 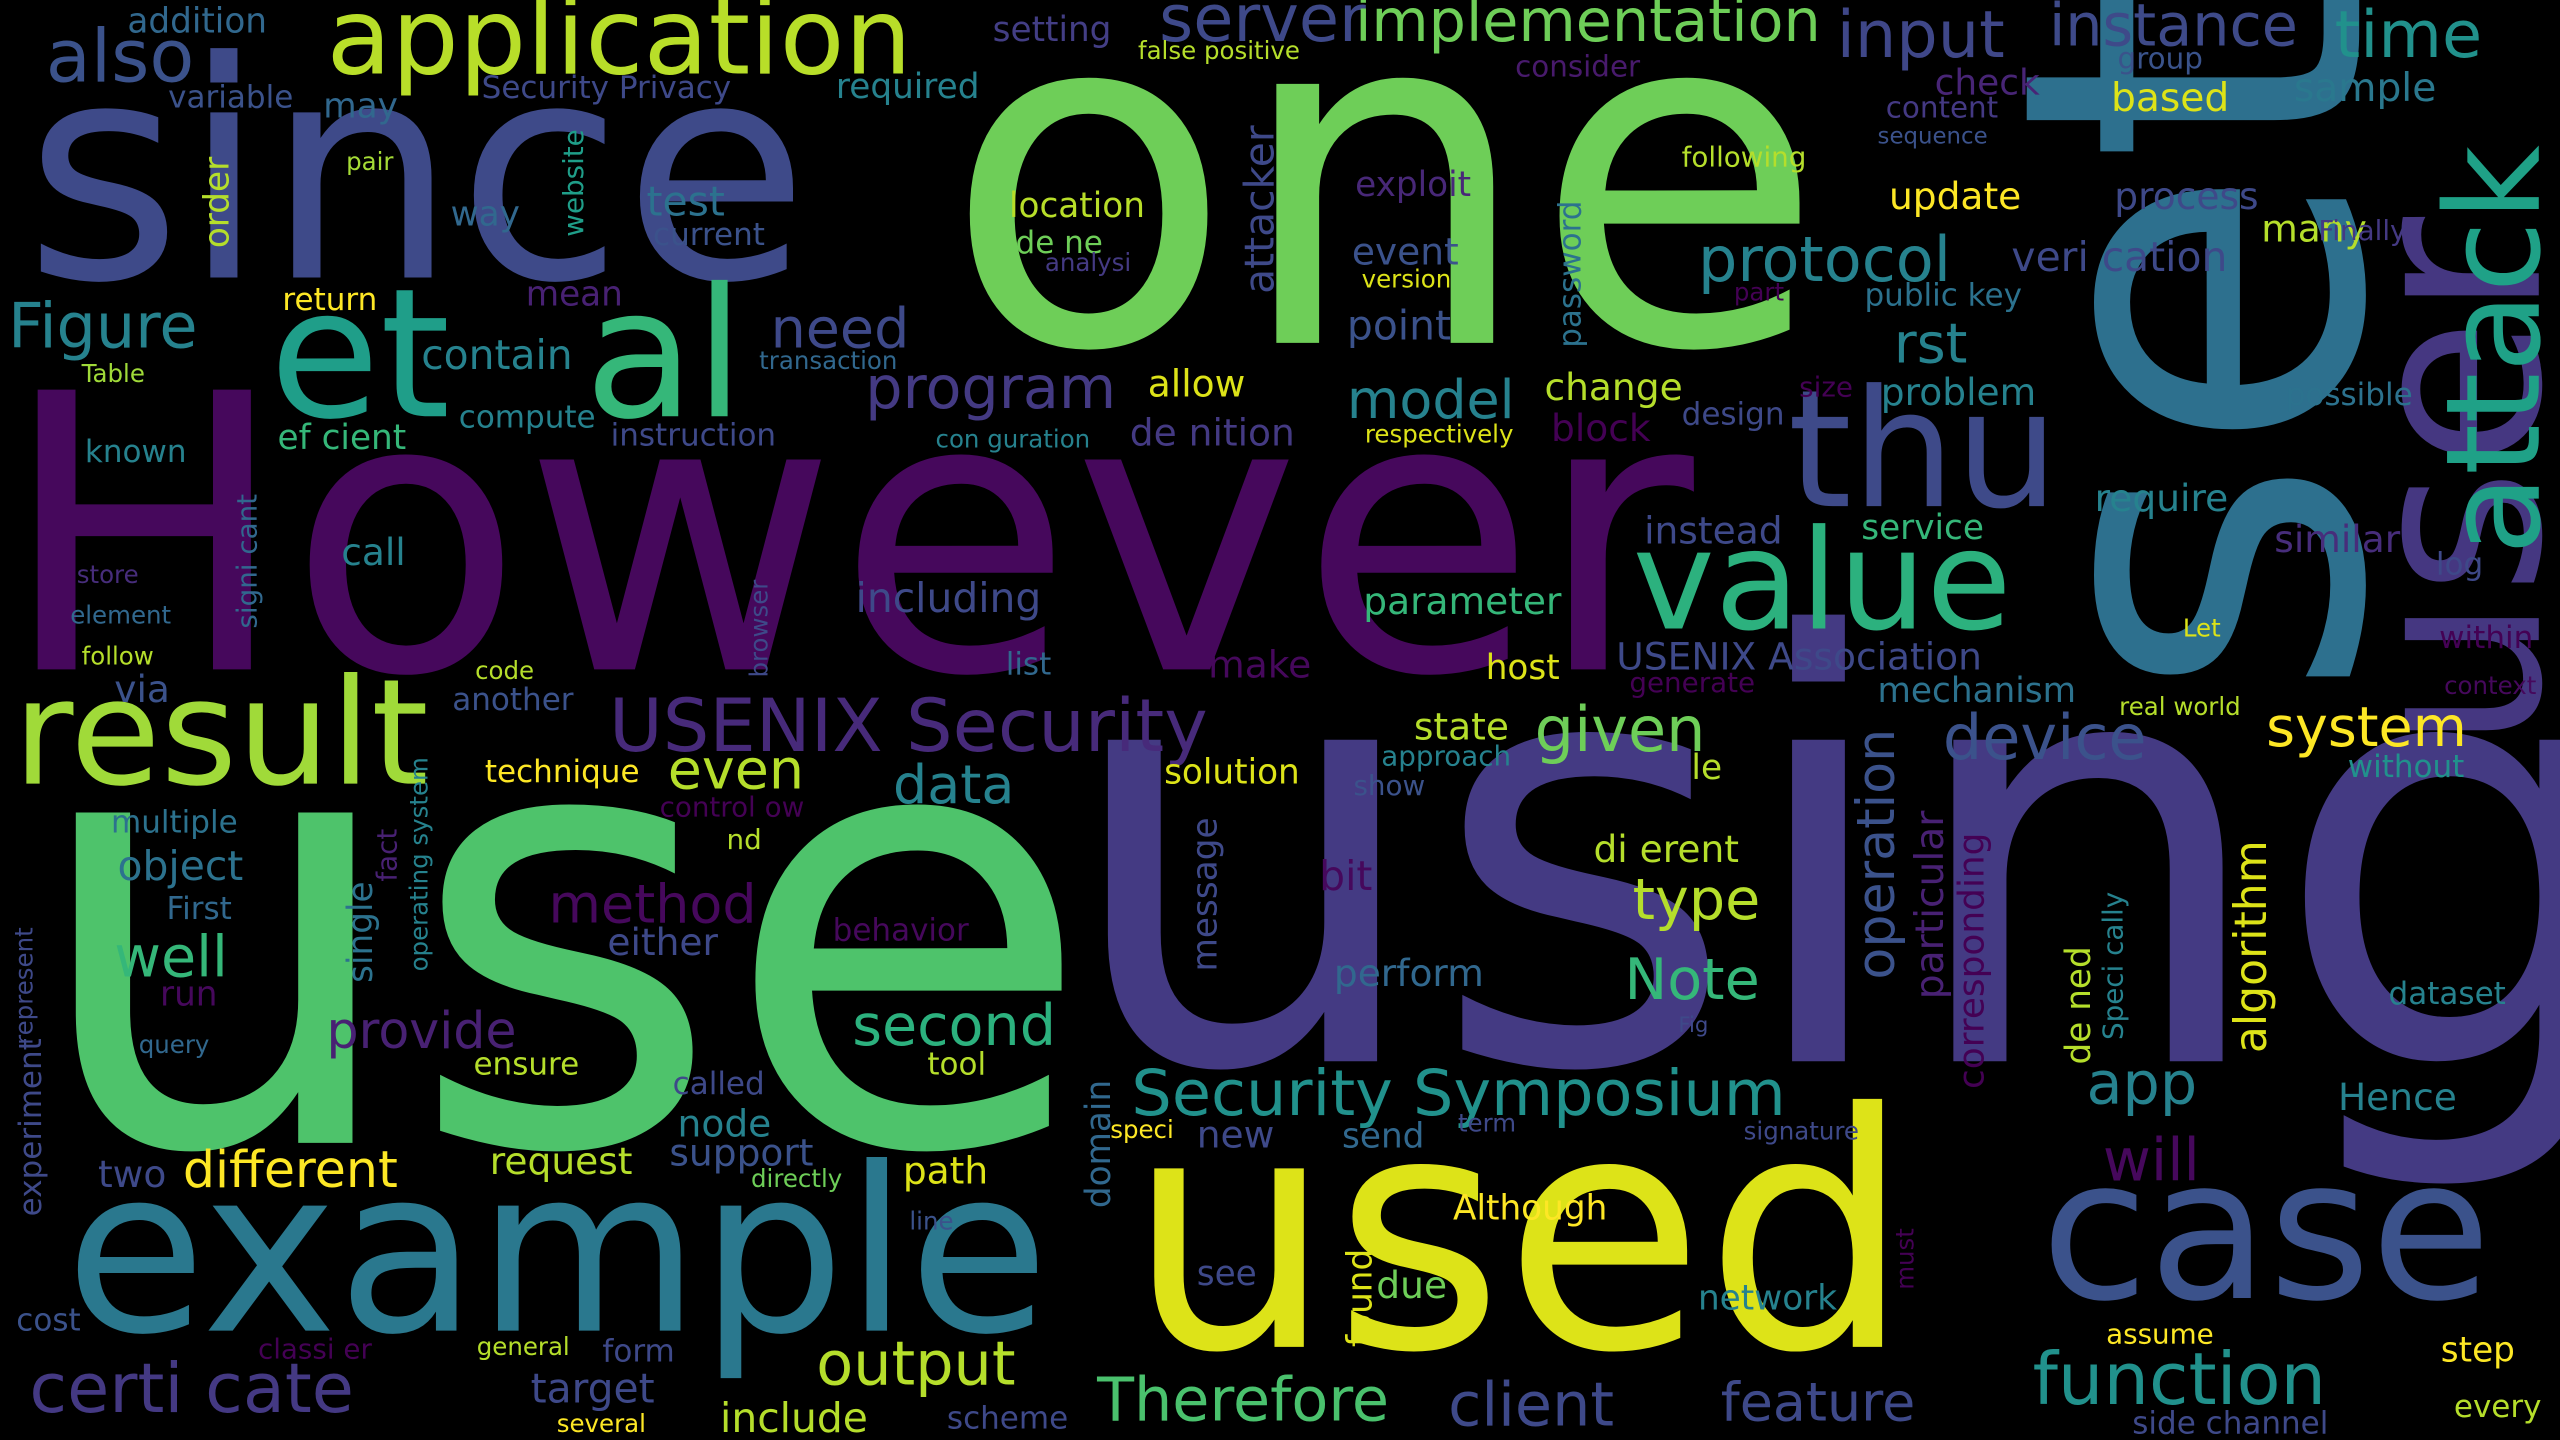 What do you see at coordinates (1697, 900) in the screenshot?
I see `word: type` at bounding box center [1697, 900].